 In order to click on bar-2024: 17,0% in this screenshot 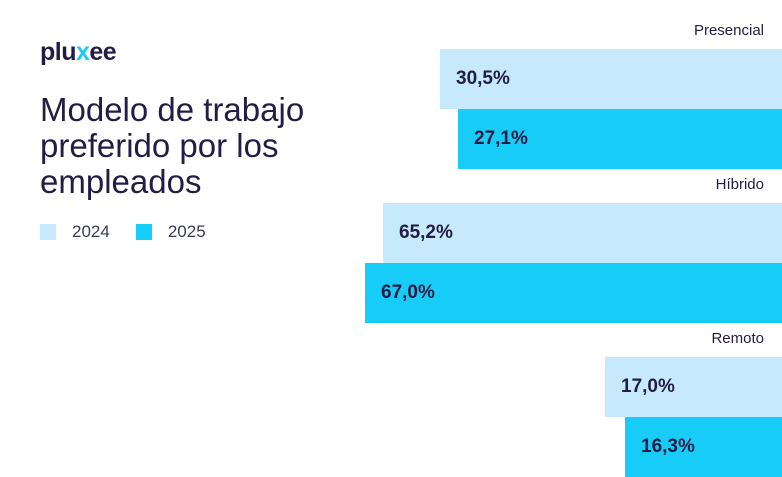, I will do `click(693, 387)`.